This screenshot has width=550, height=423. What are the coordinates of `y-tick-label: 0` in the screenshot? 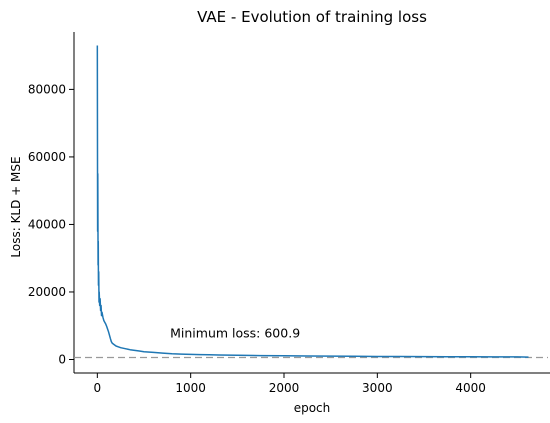 It's located at (62, 359).